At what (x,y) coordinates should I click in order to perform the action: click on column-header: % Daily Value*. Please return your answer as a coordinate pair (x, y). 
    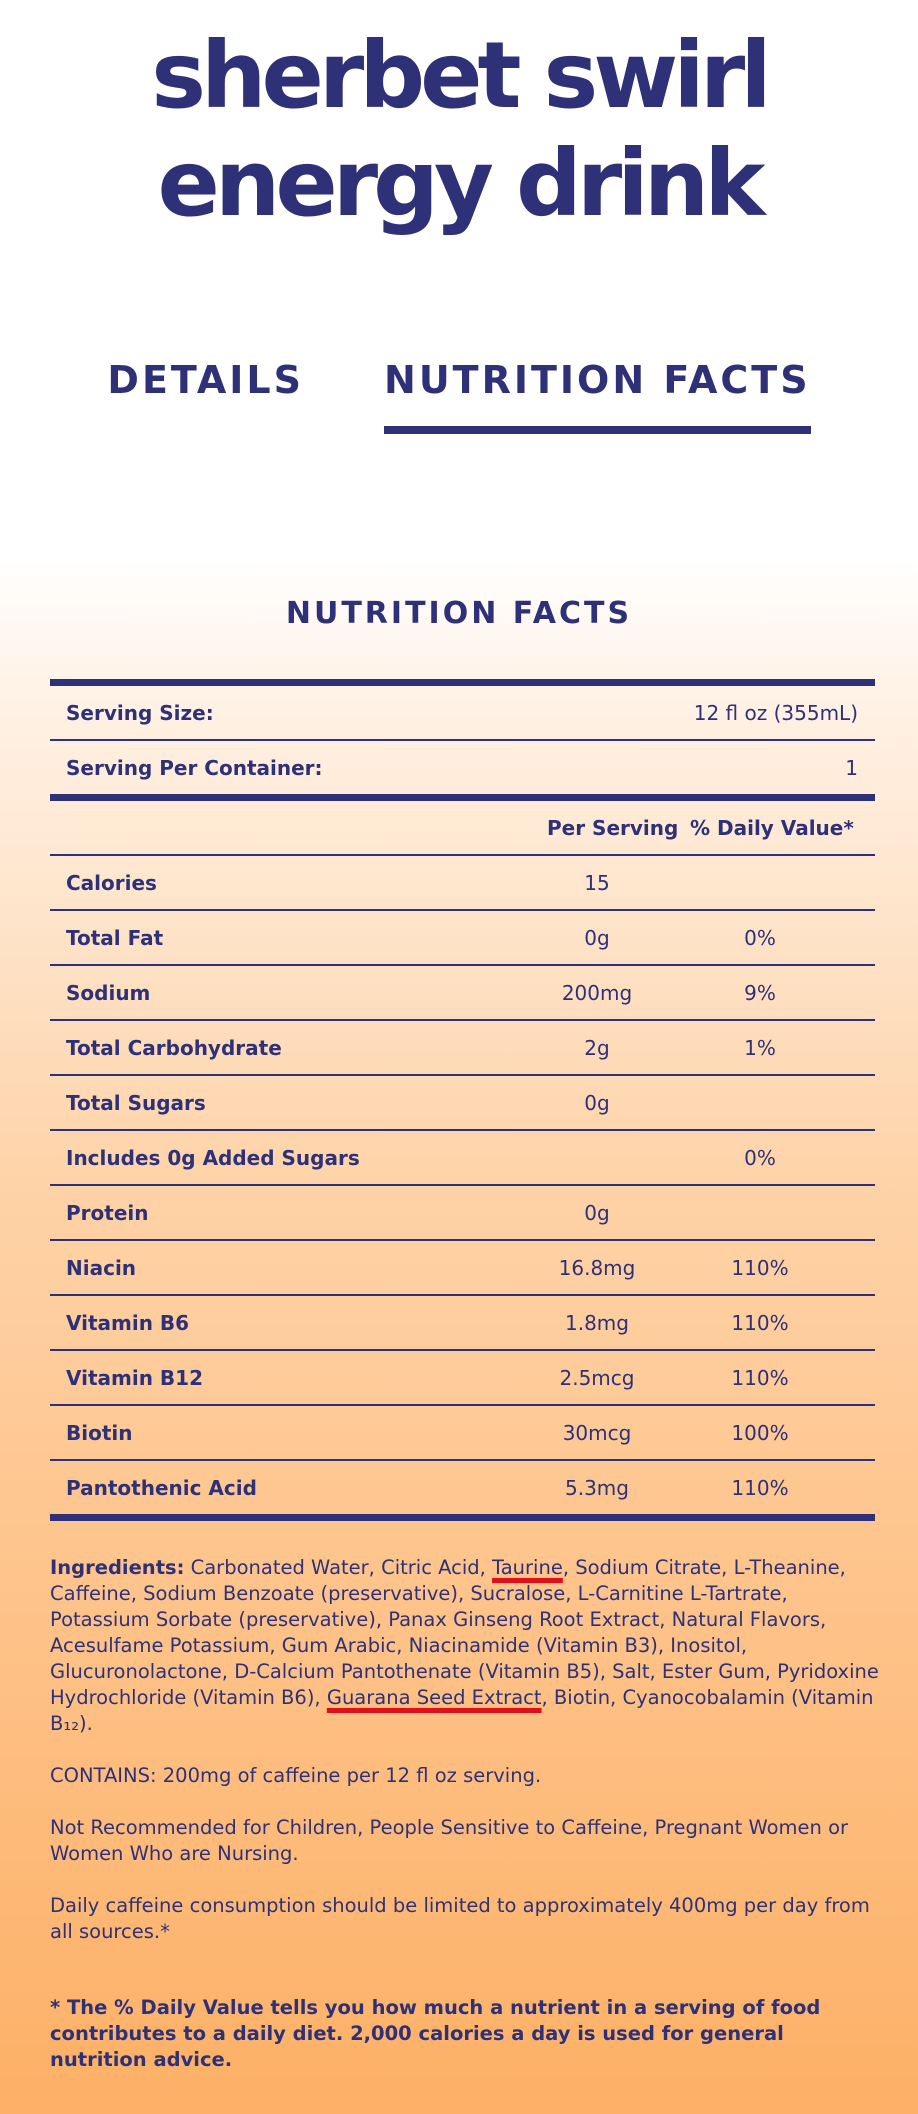
    Looking at the image, I should click on (772, 827).